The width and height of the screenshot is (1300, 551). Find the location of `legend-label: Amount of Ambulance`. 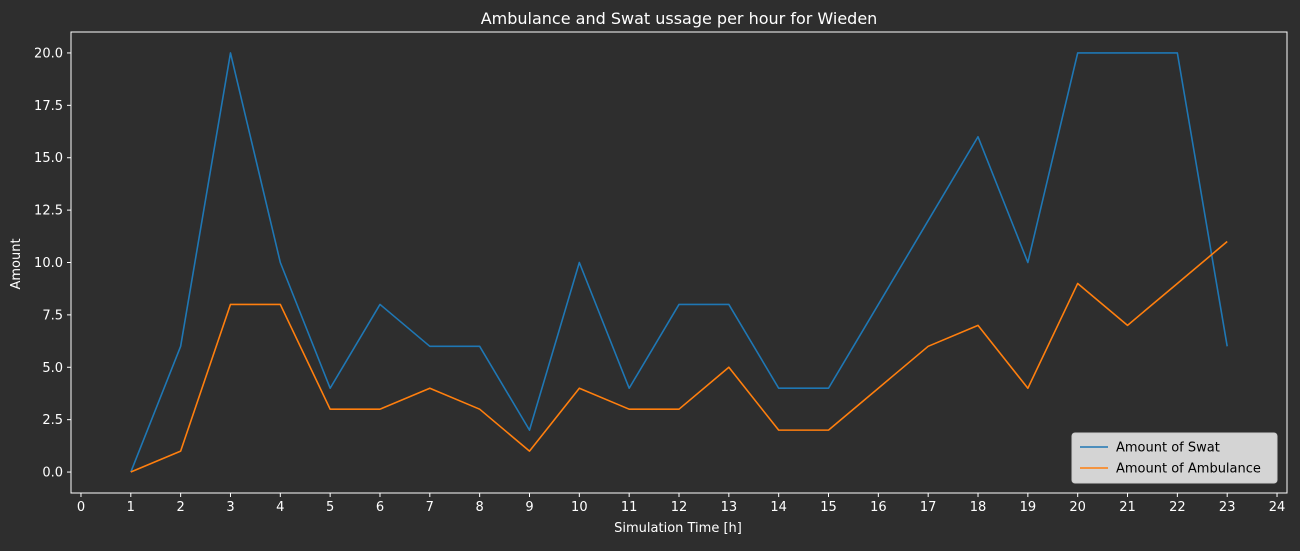

legend-label: Amount of Ambulance is located at coordinates (1188, 469).